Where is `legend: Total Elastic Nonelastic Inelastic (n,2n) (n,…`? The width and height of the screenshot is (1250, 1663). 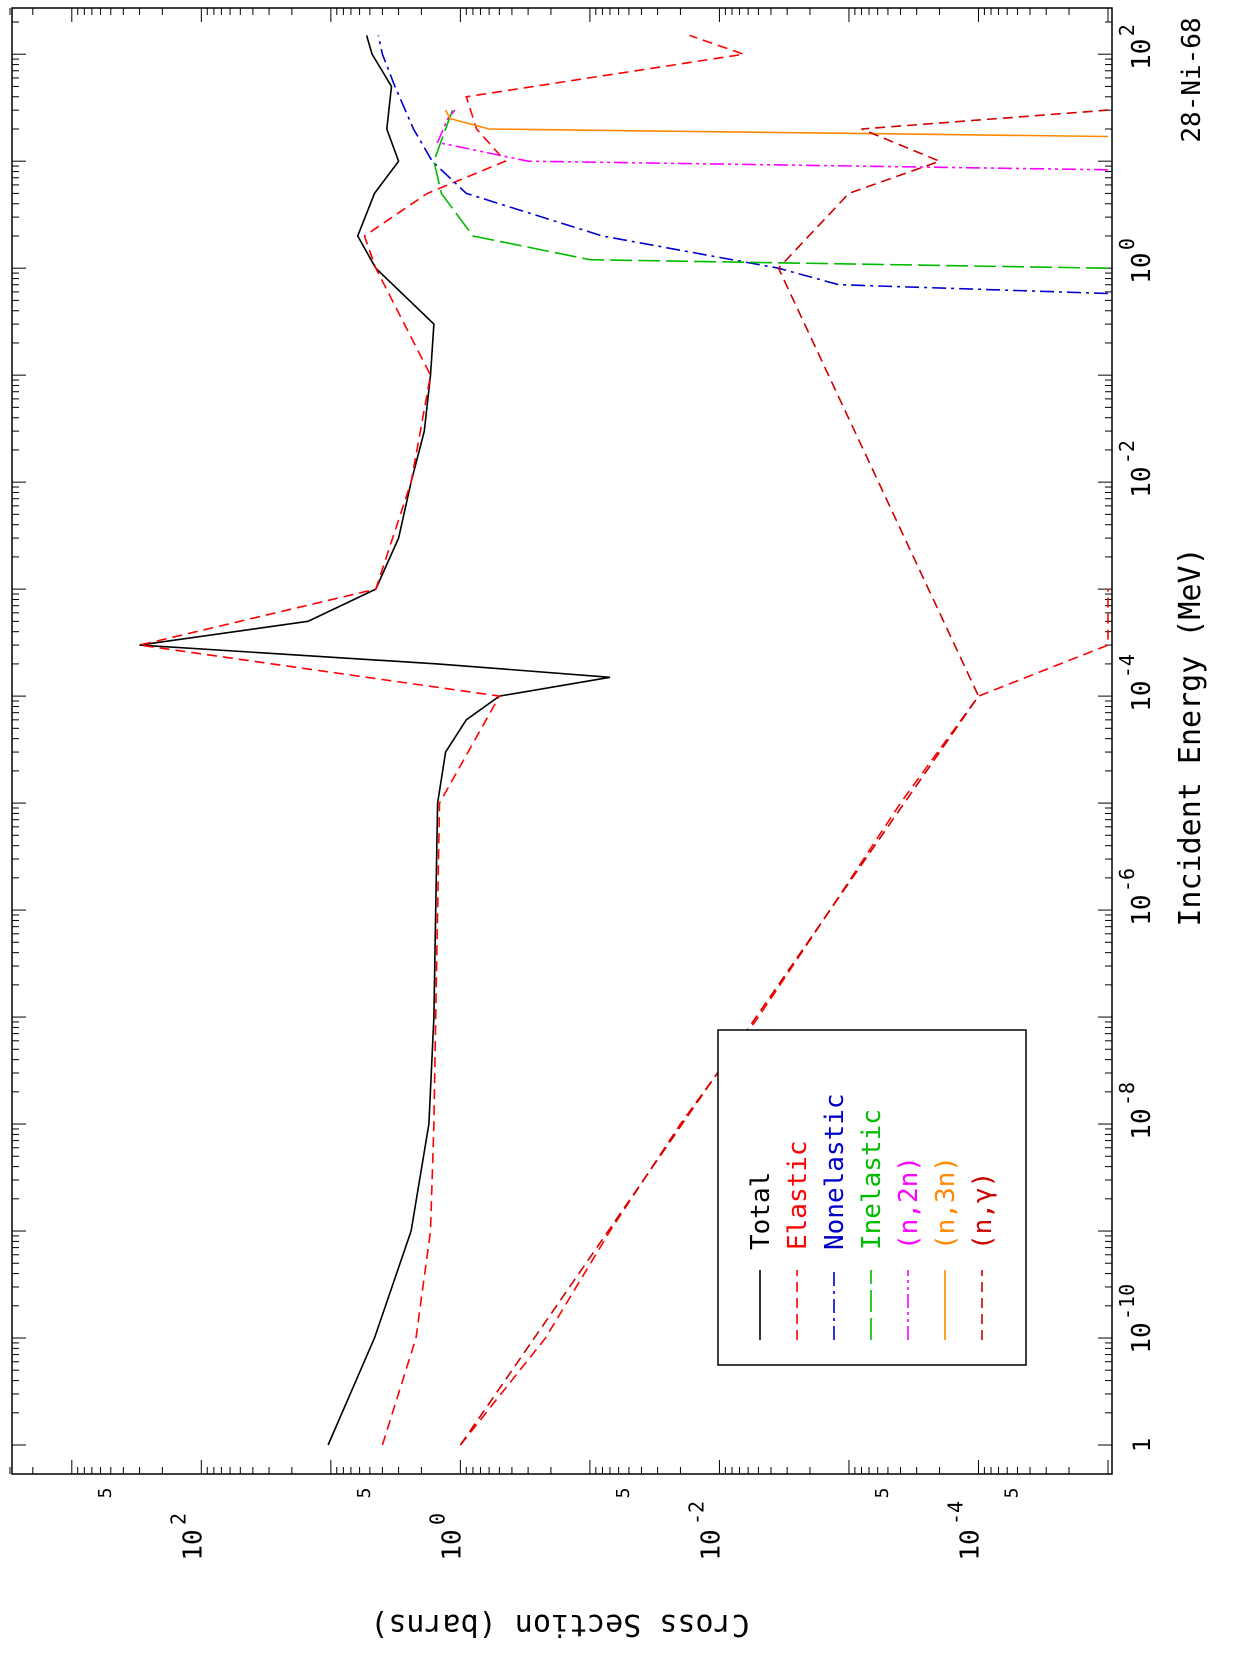
legend: Total Elastic Nonelastic Inelastic (n,2n) (n,… is located at coordinates (872, 1197).